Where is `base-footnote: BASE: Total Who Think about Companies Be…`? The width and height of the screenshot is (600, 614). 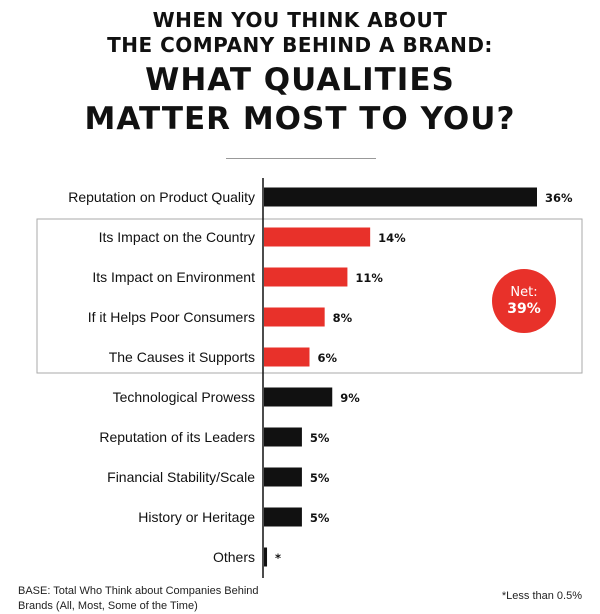
base-footnote: BASE: Total Who Think about Companies Be… is located at coordinates (138, 599).